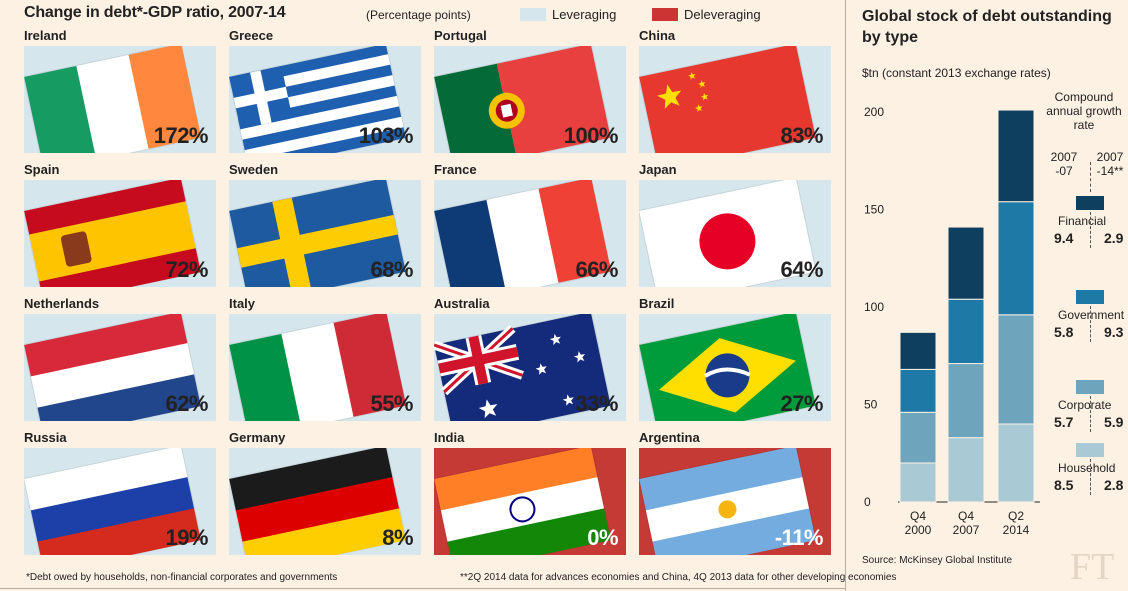 The width and height of the screenshot is (1128, 591). Describe the element at coordinates (799, 537) in the screenshot. I see `country-value-argentina: -11%` at that location.